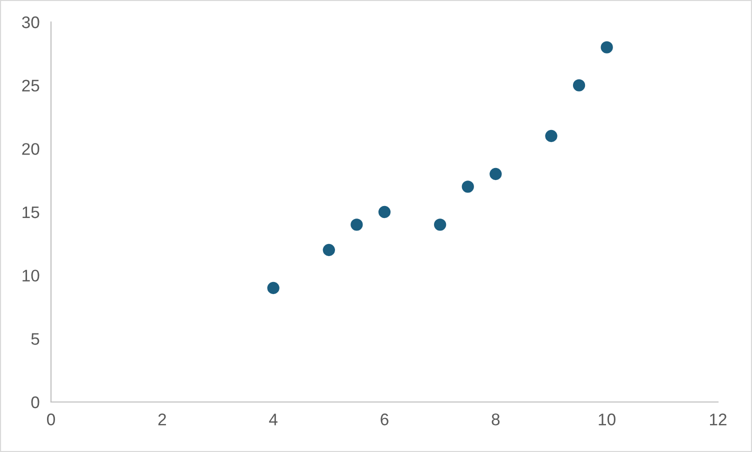  Describe the element at coordinates (607, 420) in the screenshot. I see `x-tick-label: 10` at that location.